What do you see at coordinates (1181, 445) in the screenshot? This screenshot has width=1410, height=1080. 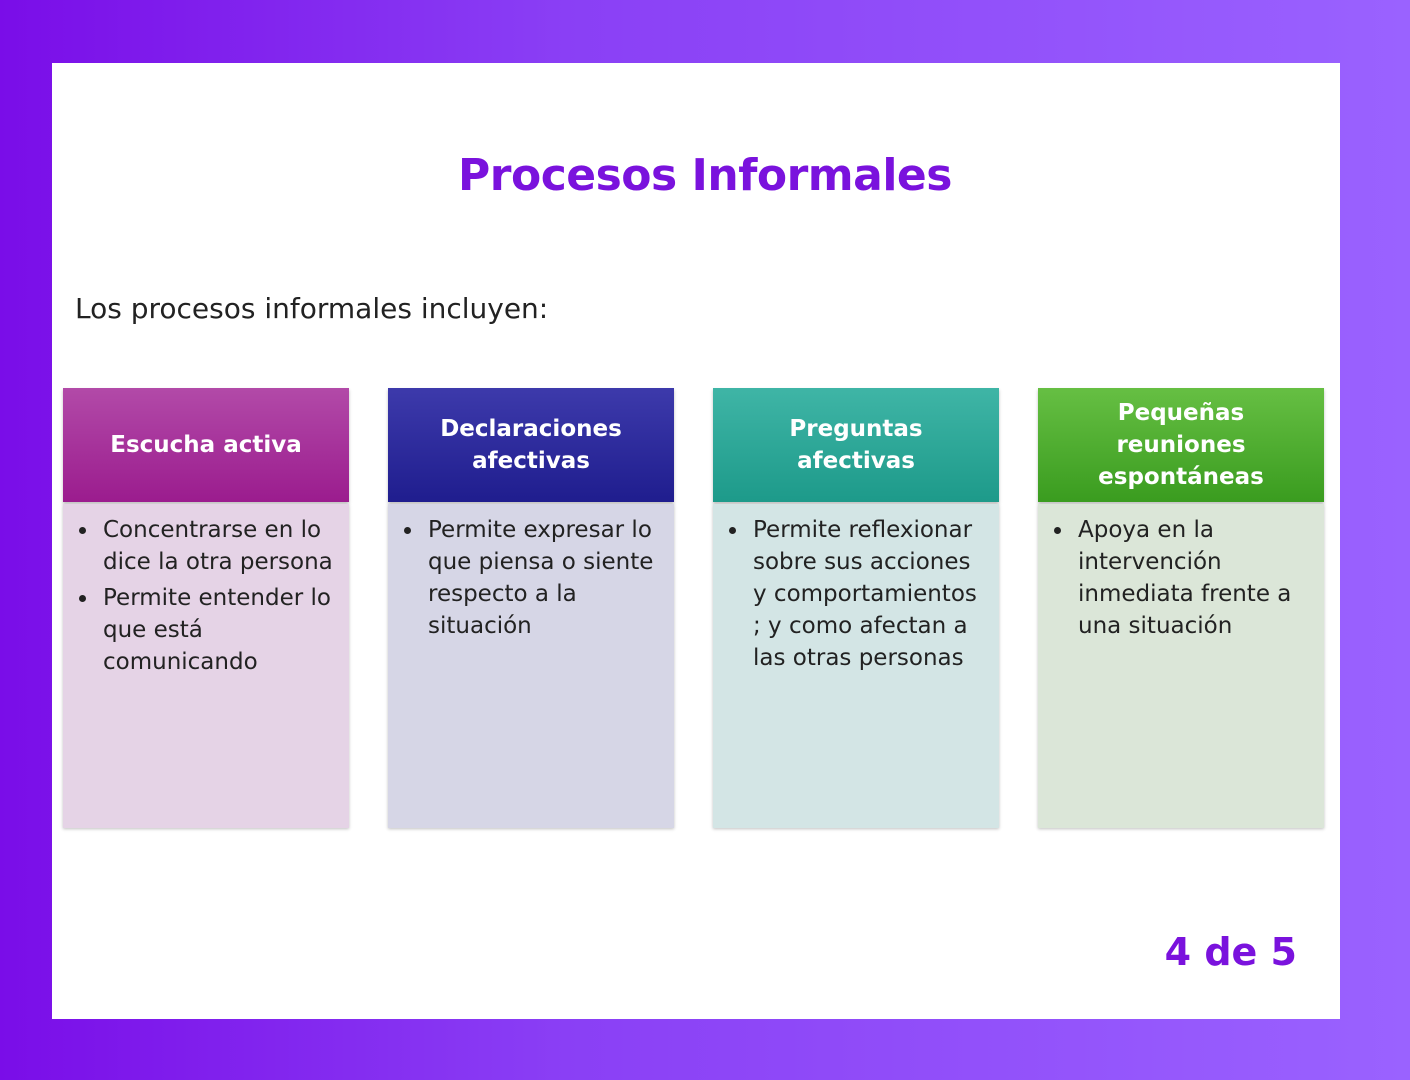 I see `card-header: Pequeñas reuniones espontáneas` at bounding box center [1181, 445].